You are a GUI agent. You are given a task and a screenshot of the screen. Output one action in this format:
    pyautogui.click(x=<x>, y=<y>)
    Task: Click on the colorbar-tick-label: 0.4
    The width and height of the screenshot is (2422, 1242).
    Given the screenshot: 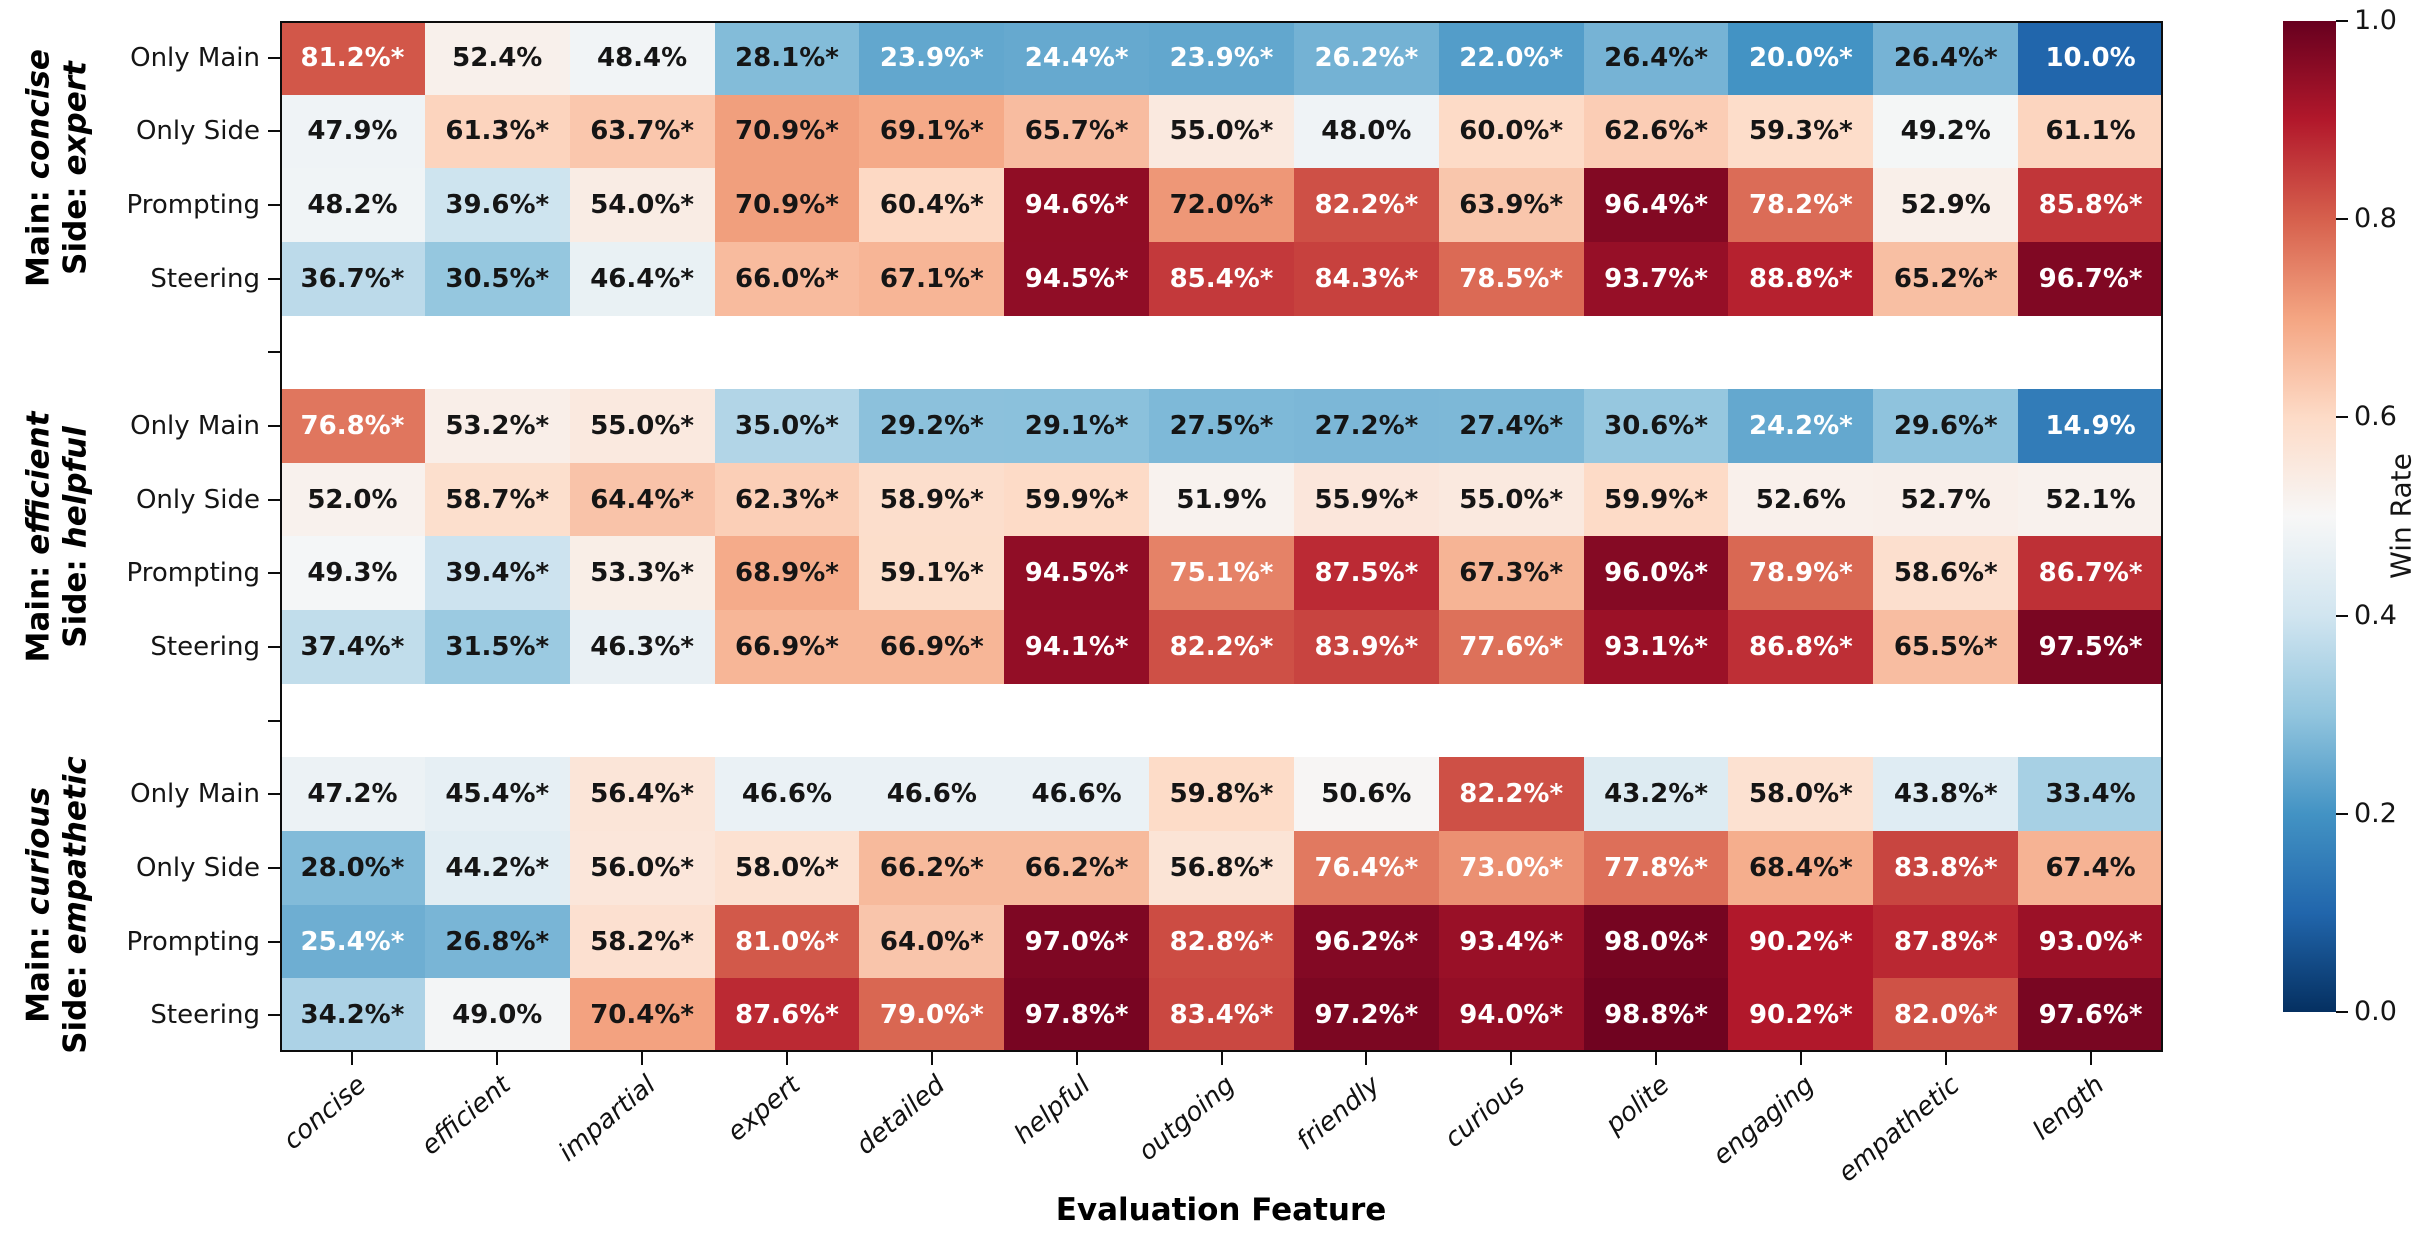 What is the action you would take?
    pyautogui.click(x=2375, y=615)
    